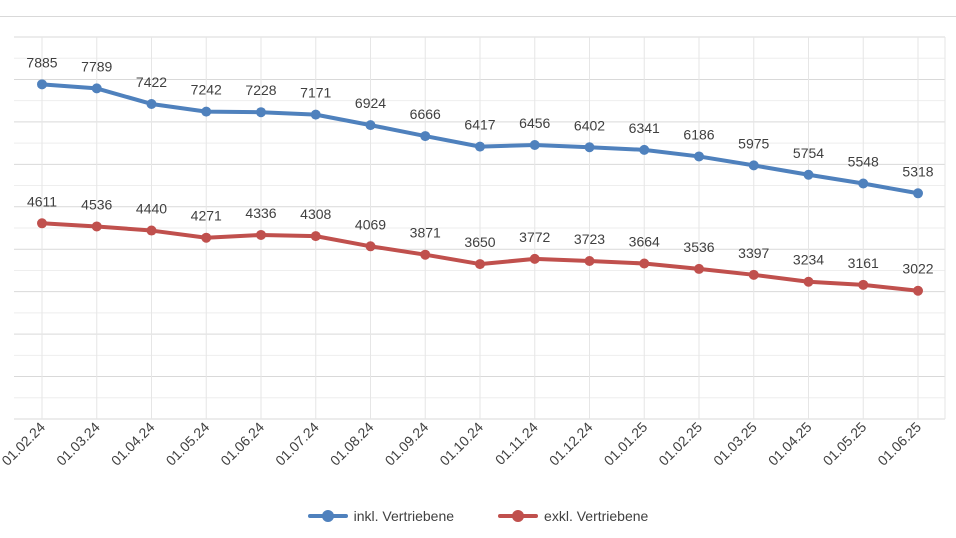 This screenshot has height=538, width=956. What do you see at coordinates (698, 134) in the screenshot?
I see `series-1-data-label: 6186` at bounding box center [698, 134].